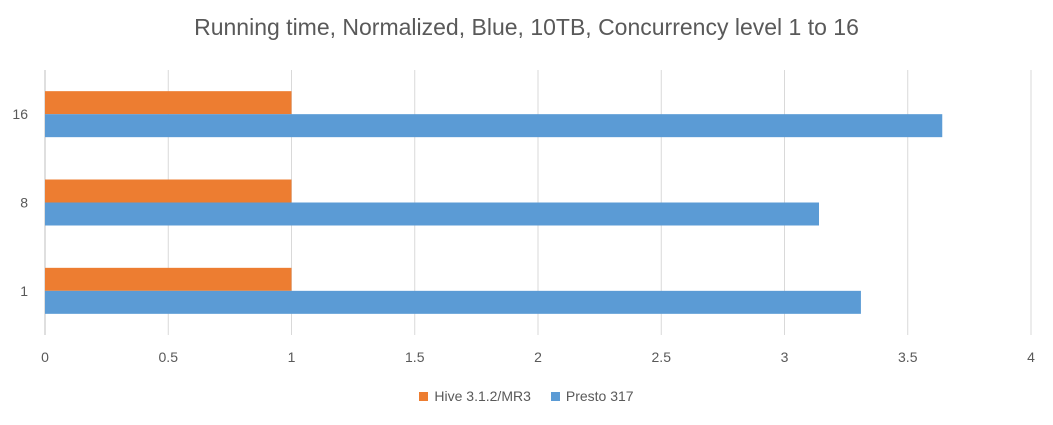 The height and width of the screenshot is (425, 1053). Describe the element at coordinates (662, 357) in the screenshot. I see `x-tick-label: 2.5` at that location.